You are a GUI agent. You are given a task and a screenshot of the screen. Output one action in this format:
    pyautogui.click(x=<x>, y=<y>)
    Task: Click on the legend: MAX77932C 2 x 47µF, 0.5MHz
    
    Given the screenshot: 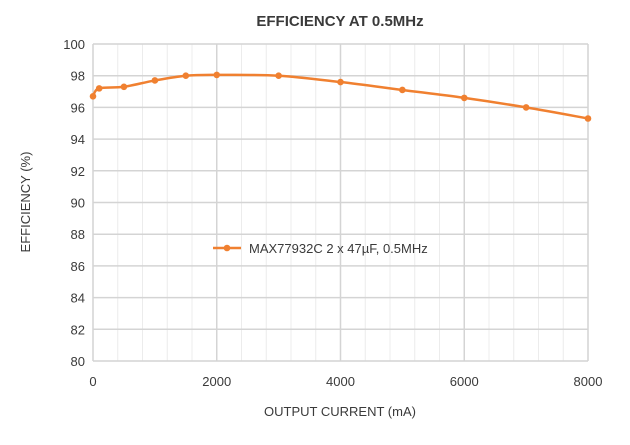 What is the action you would take?
    pyautogui.click(x=320, y=248)
    